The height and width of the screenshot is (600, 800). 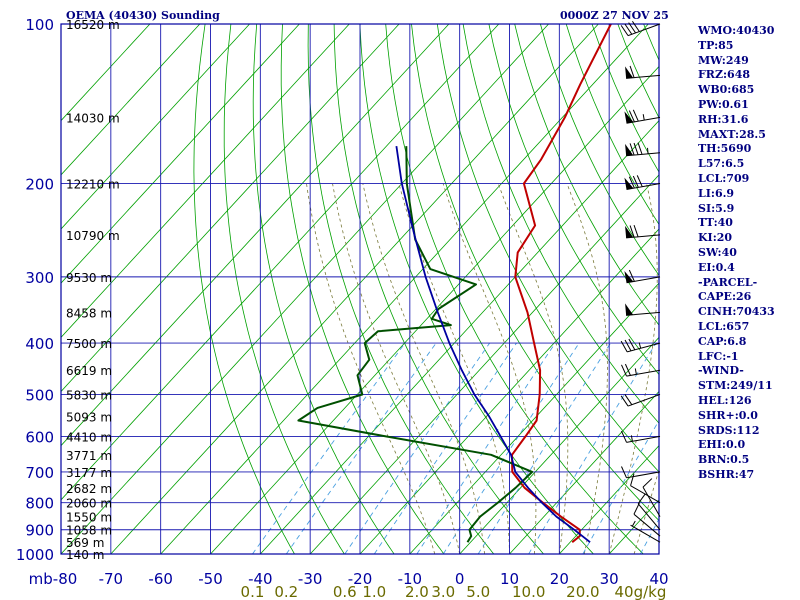 I want to click on index-item: SW:40, so click(x=717, y=252).